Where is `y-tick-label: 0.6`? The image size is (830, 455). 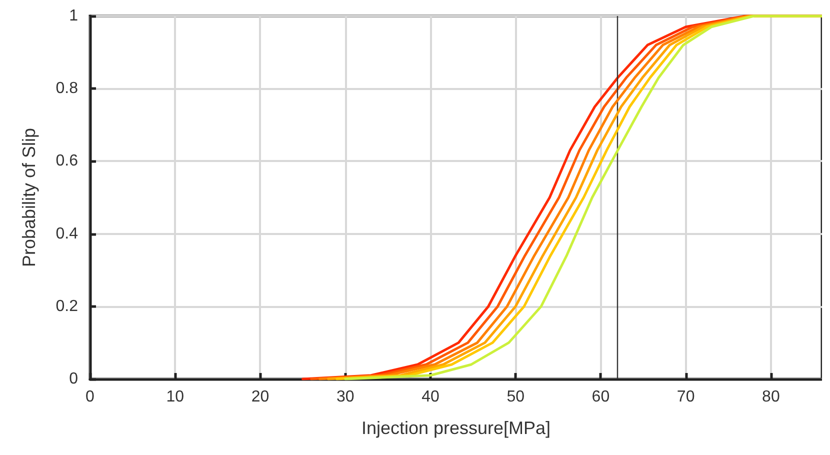 y-tick-label: 0.6 is located at coordinates (67, 161).